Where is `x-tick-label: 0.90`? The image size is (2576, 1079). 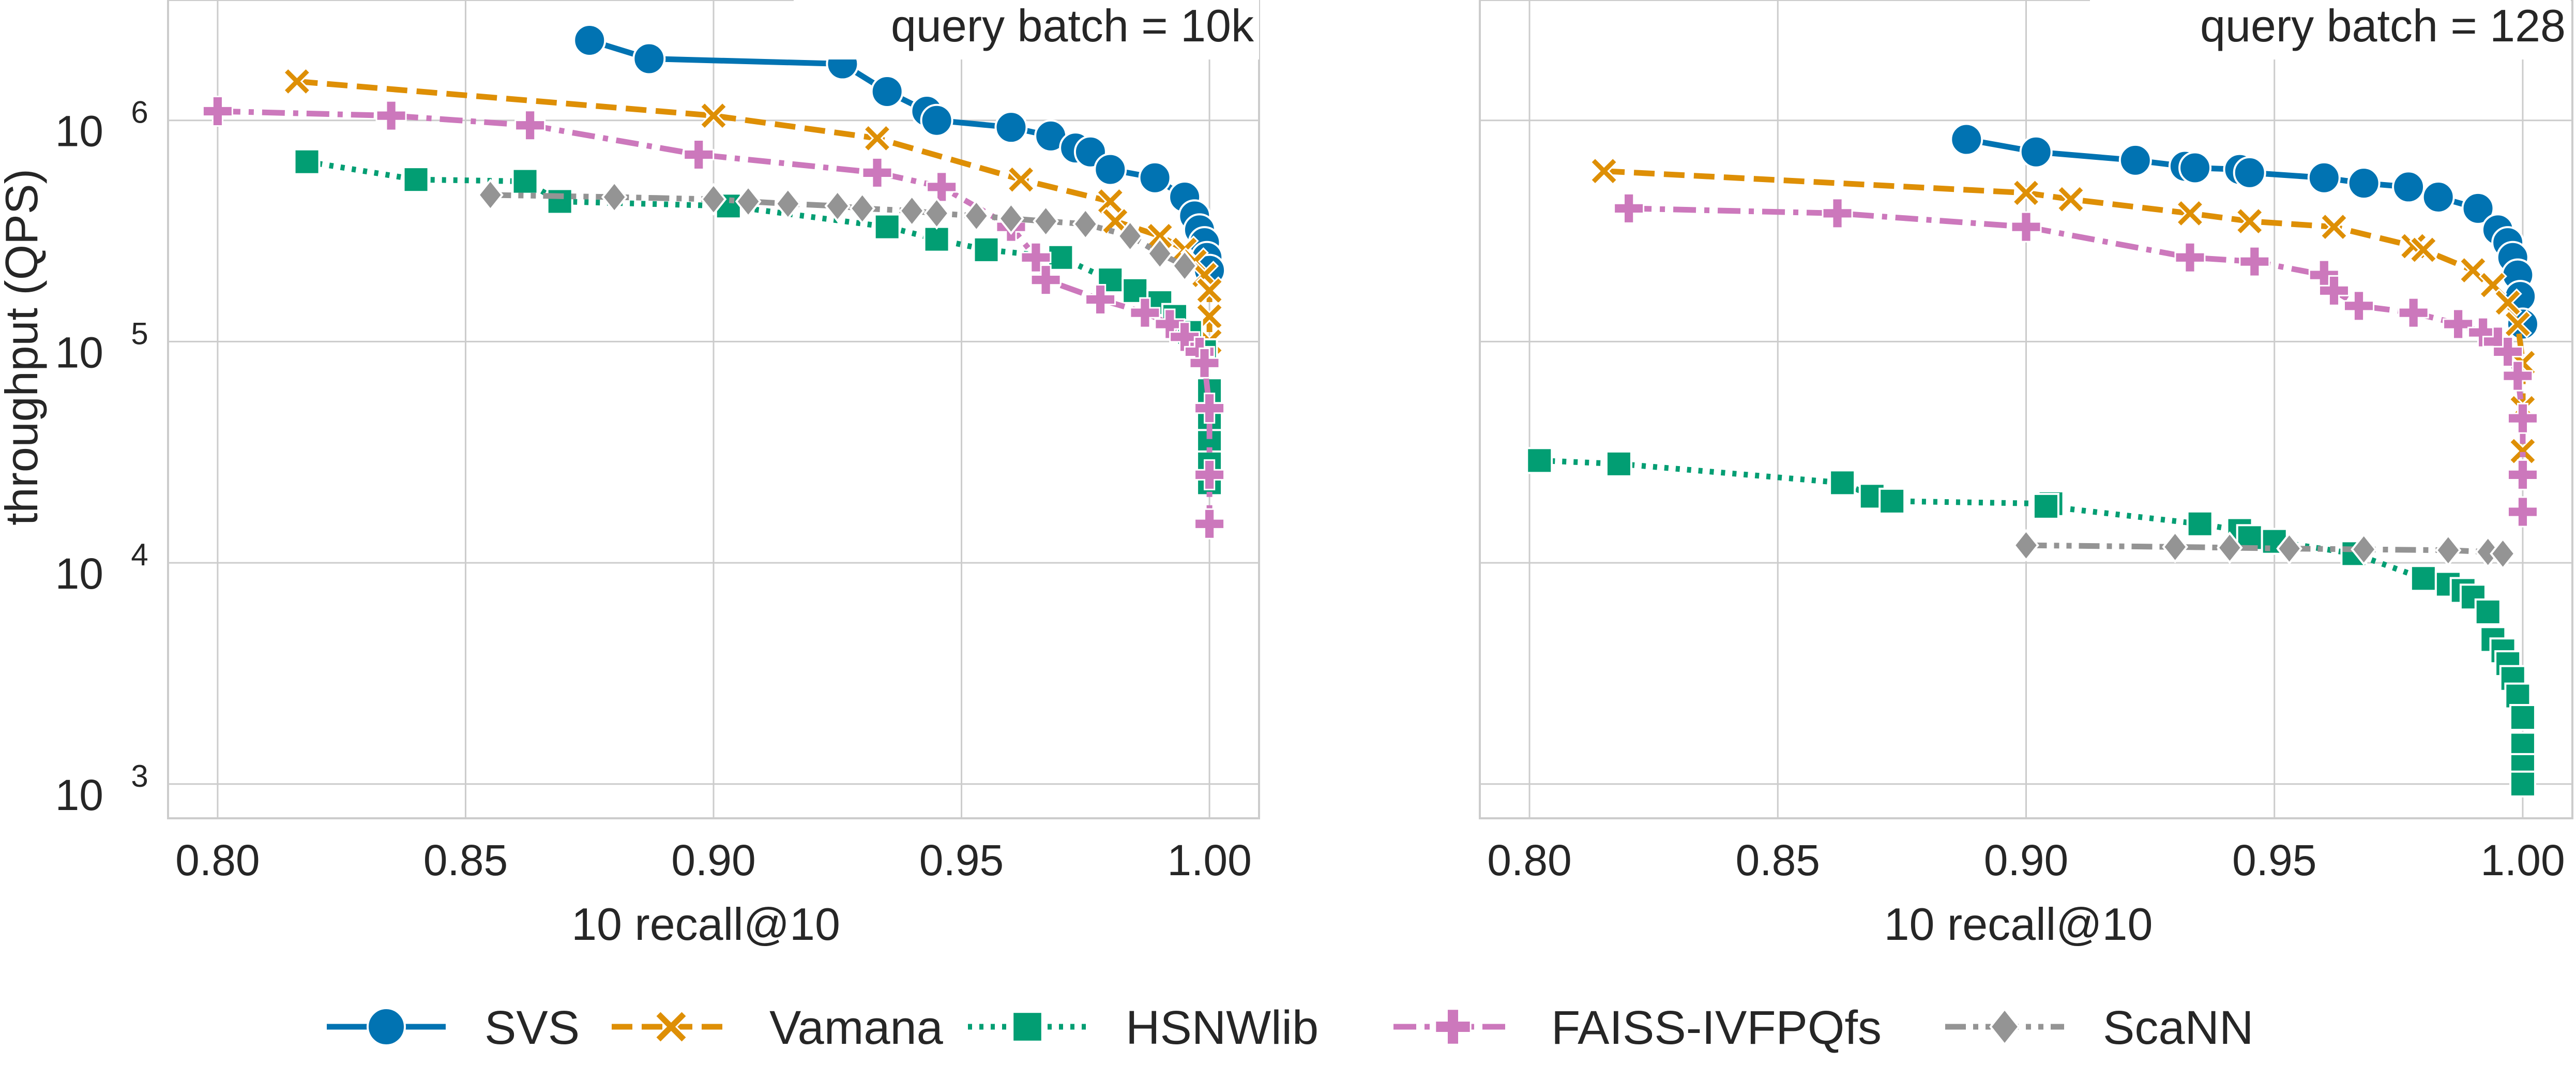
x-tick-label: 0.90 is located at coordinates (714, 860).